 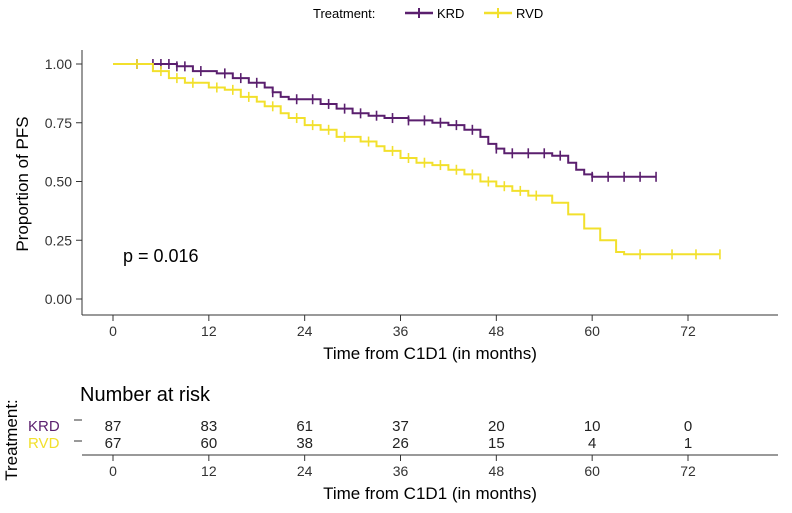 I want to click on risk-count-rvd: 67, so click(x=113, y=443).